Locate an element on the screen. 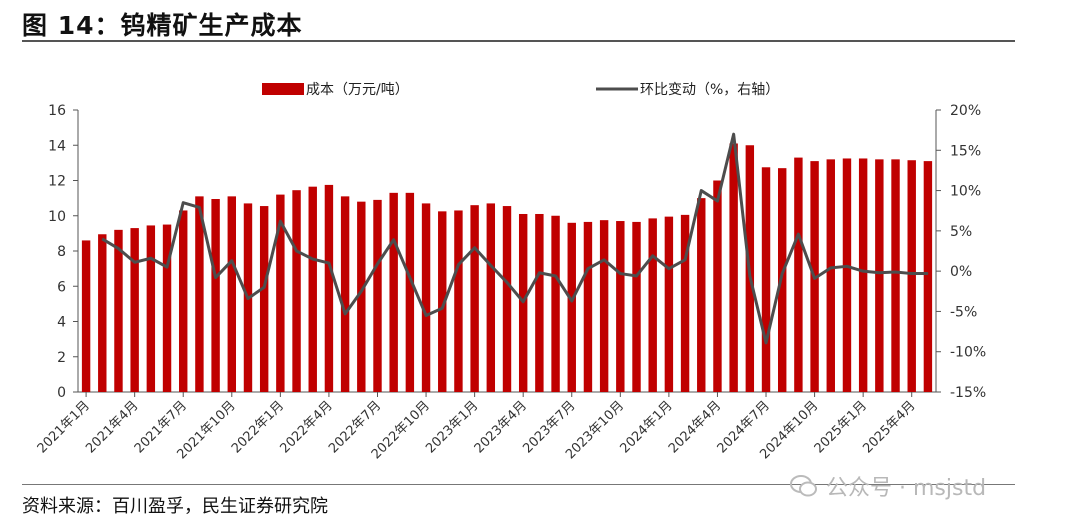 The height and width of the screenshot is (525, 1080). y-right-tick-label: 0% is located at coordinates (961, 272).